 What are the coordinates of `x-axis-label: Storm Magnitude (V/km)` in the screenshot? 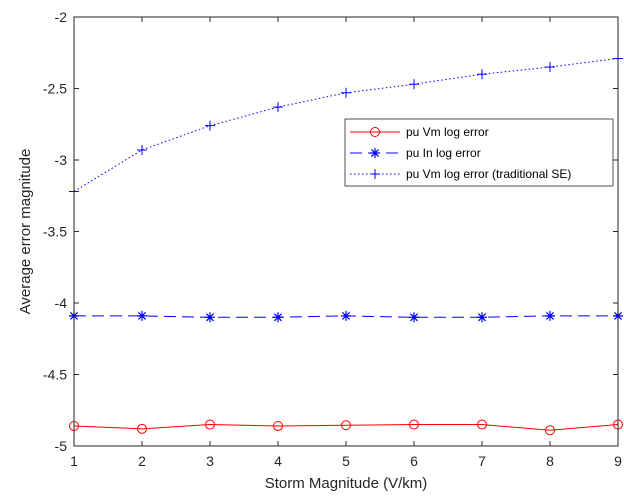 It's located at (346, 483).